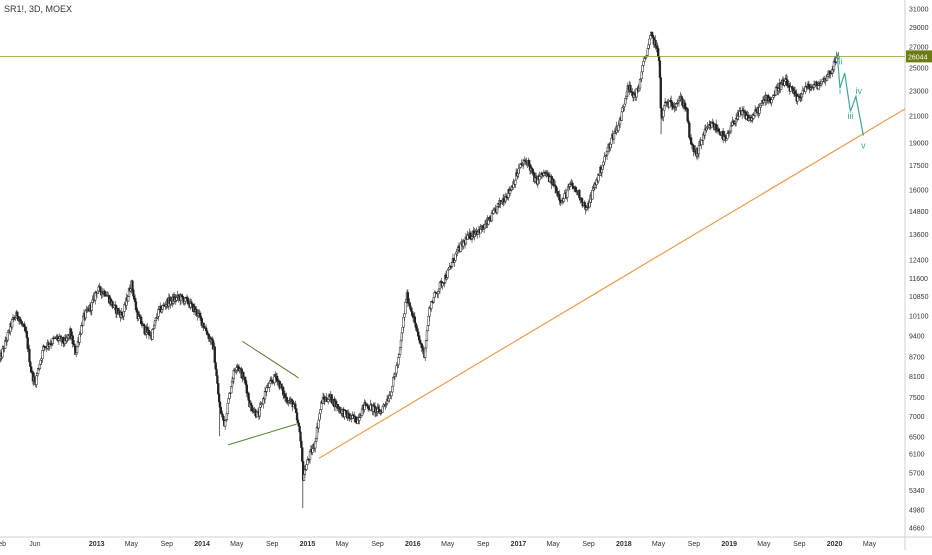 This screenshot has width=932, height=555. Describe the element at coordinates (835, 544) in the screenshot. I see `x-tick-label: 2020` at that location.